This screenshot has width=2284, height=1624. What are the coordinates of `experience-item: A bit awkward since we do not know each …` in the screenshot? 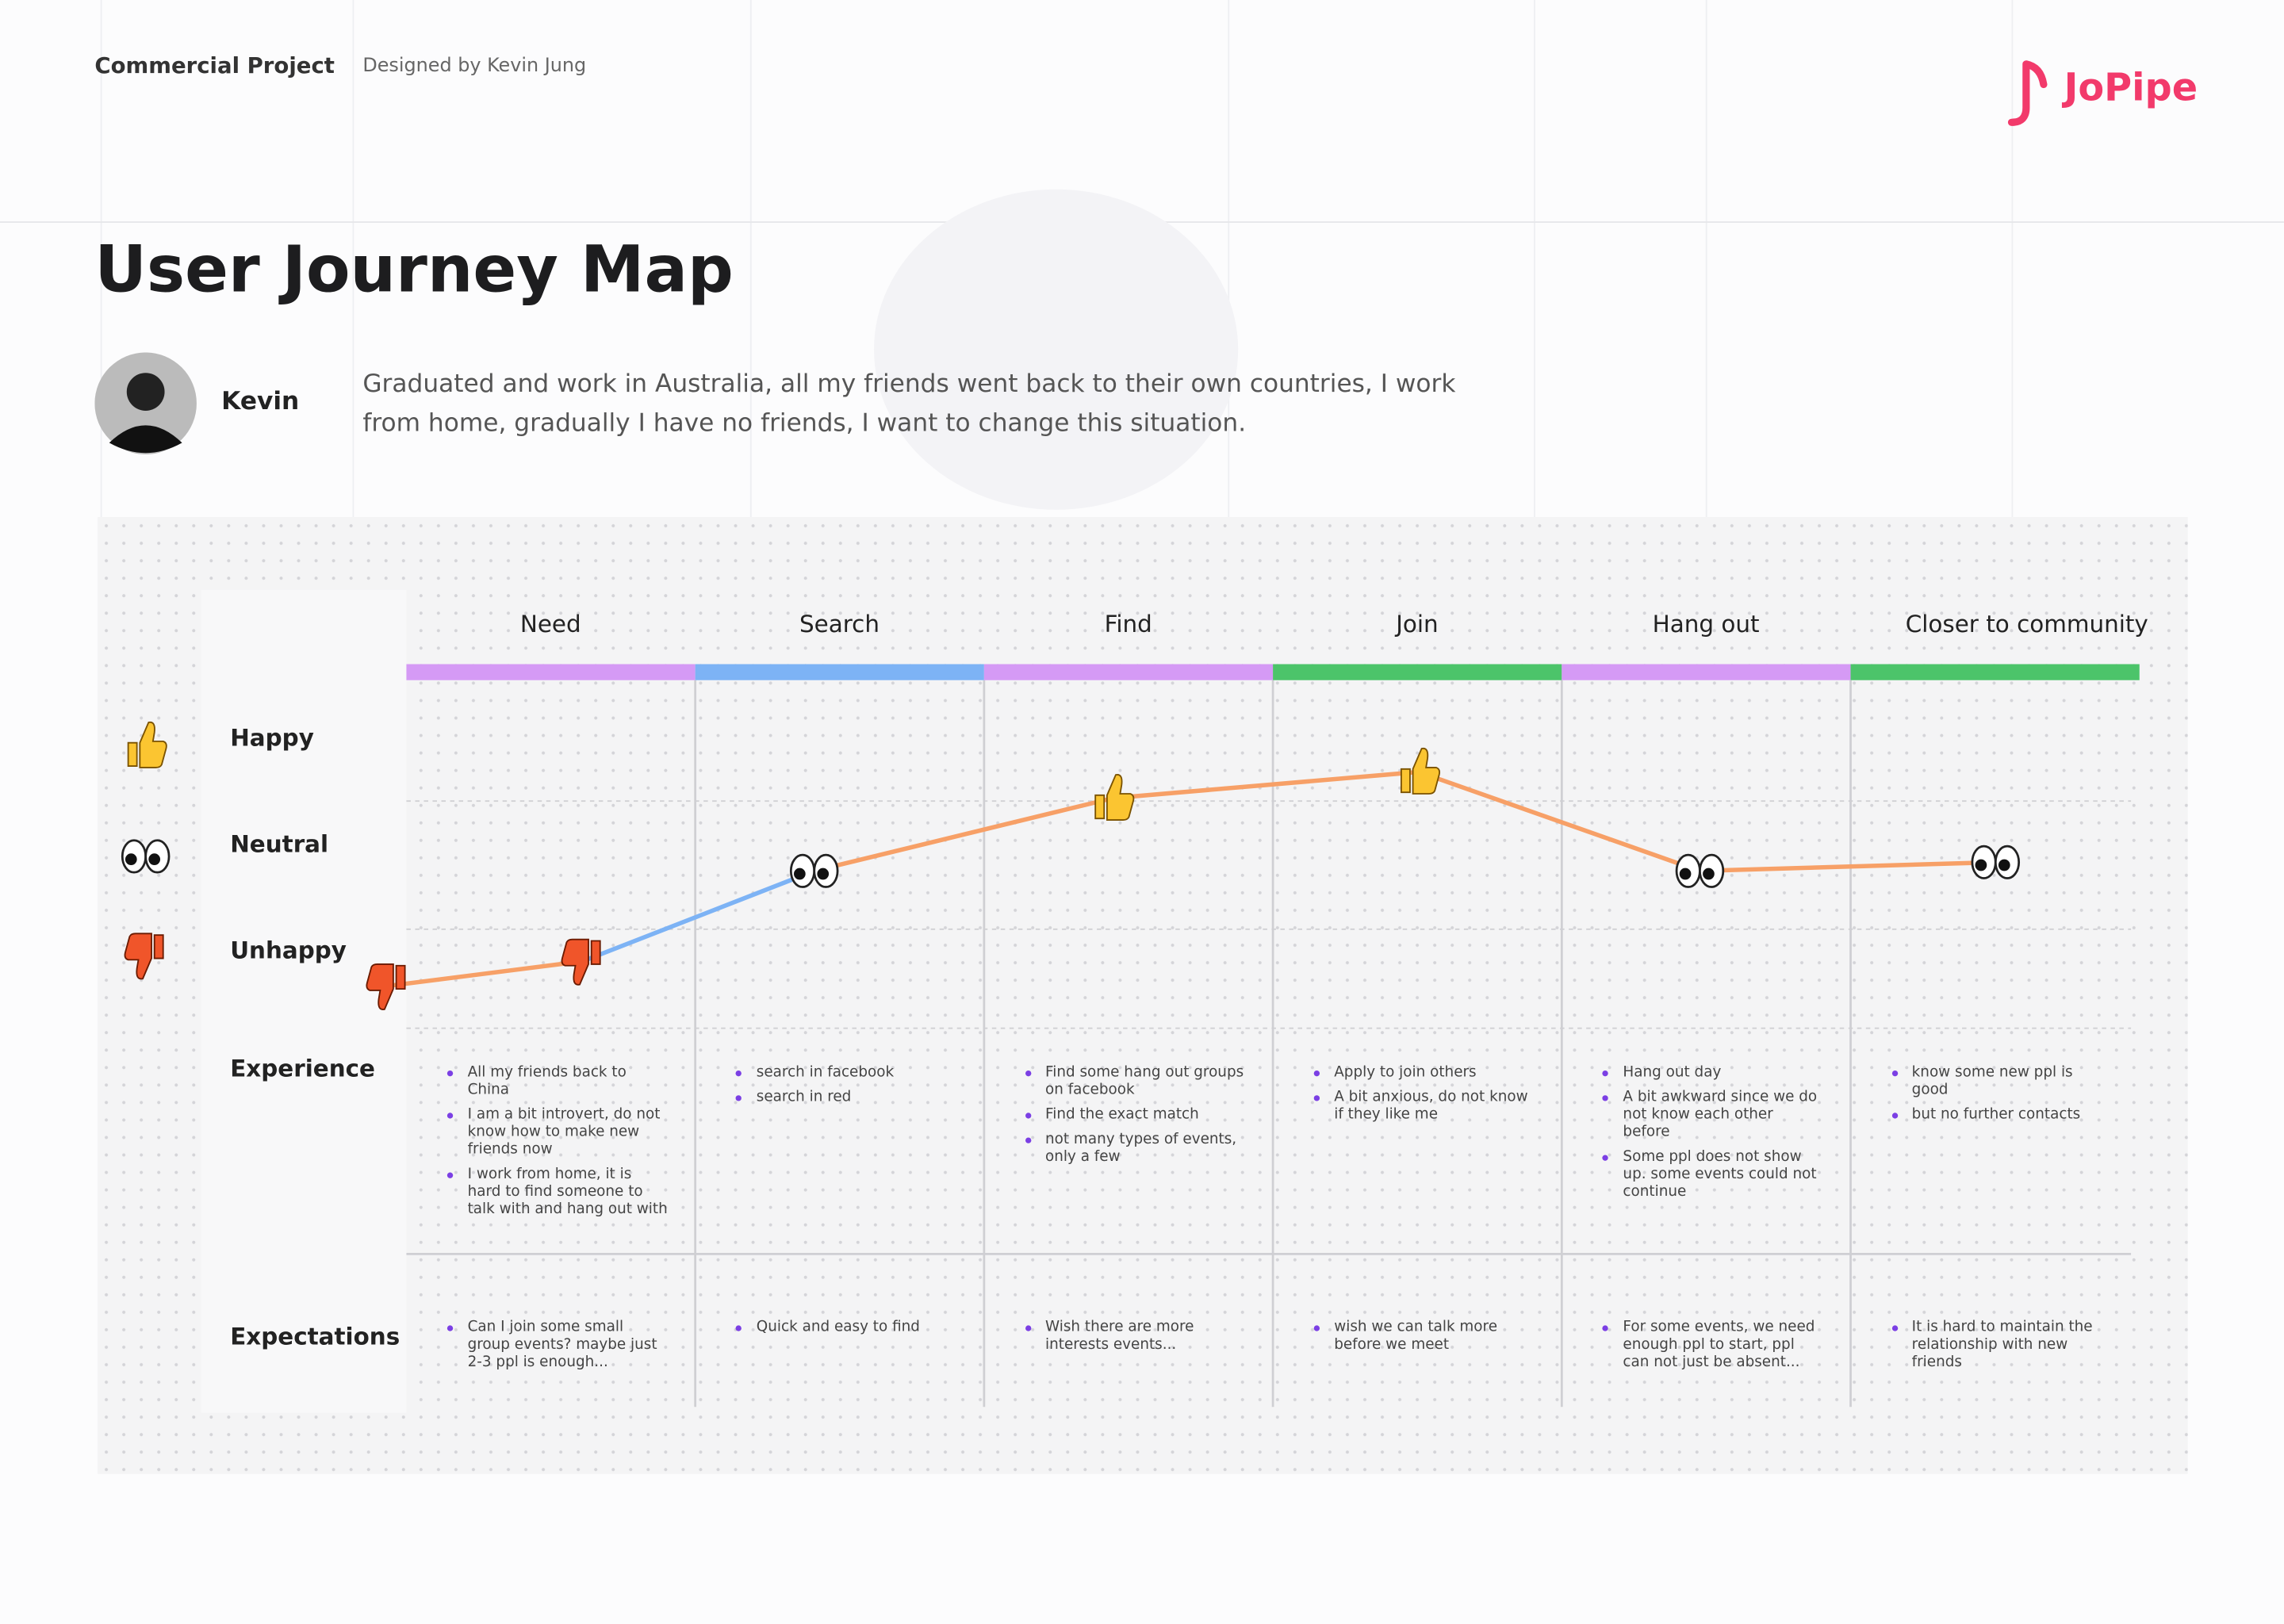 It's located at (1713, 1116).